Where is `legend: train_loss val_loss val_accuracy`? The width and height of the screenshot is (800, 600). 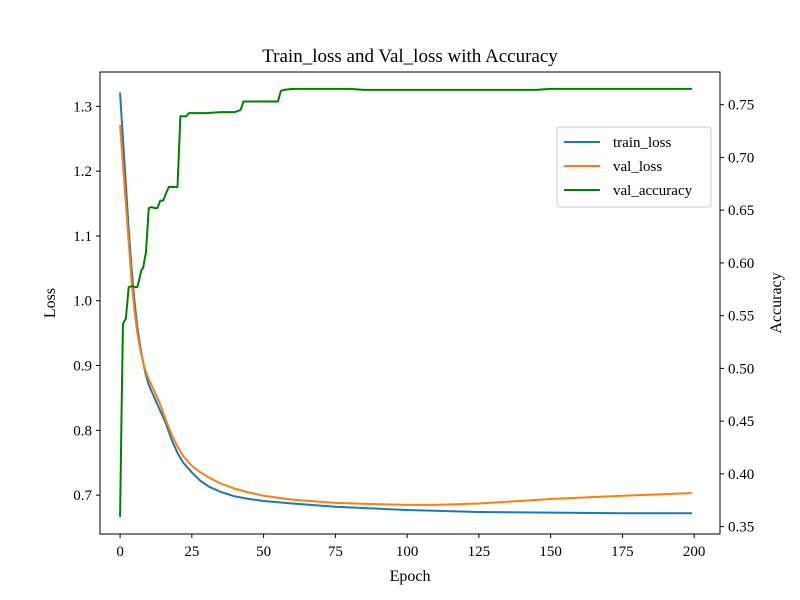 legend: train_loss val_loss val_accuracy is located at coordinates (634, 167).